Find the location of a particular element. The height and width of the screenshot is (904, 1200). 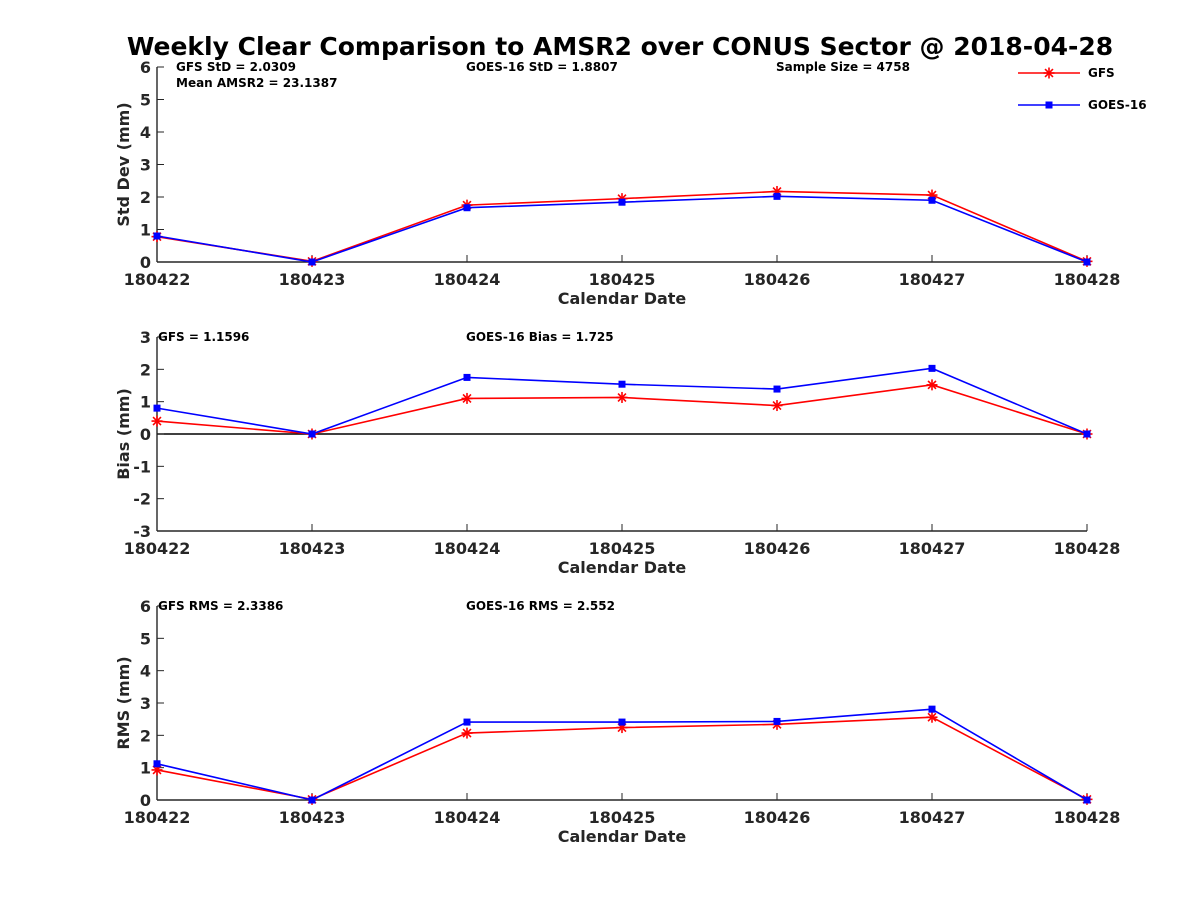

y-axis-label: Std Dev (mm) is located at coordinates (123, 164).